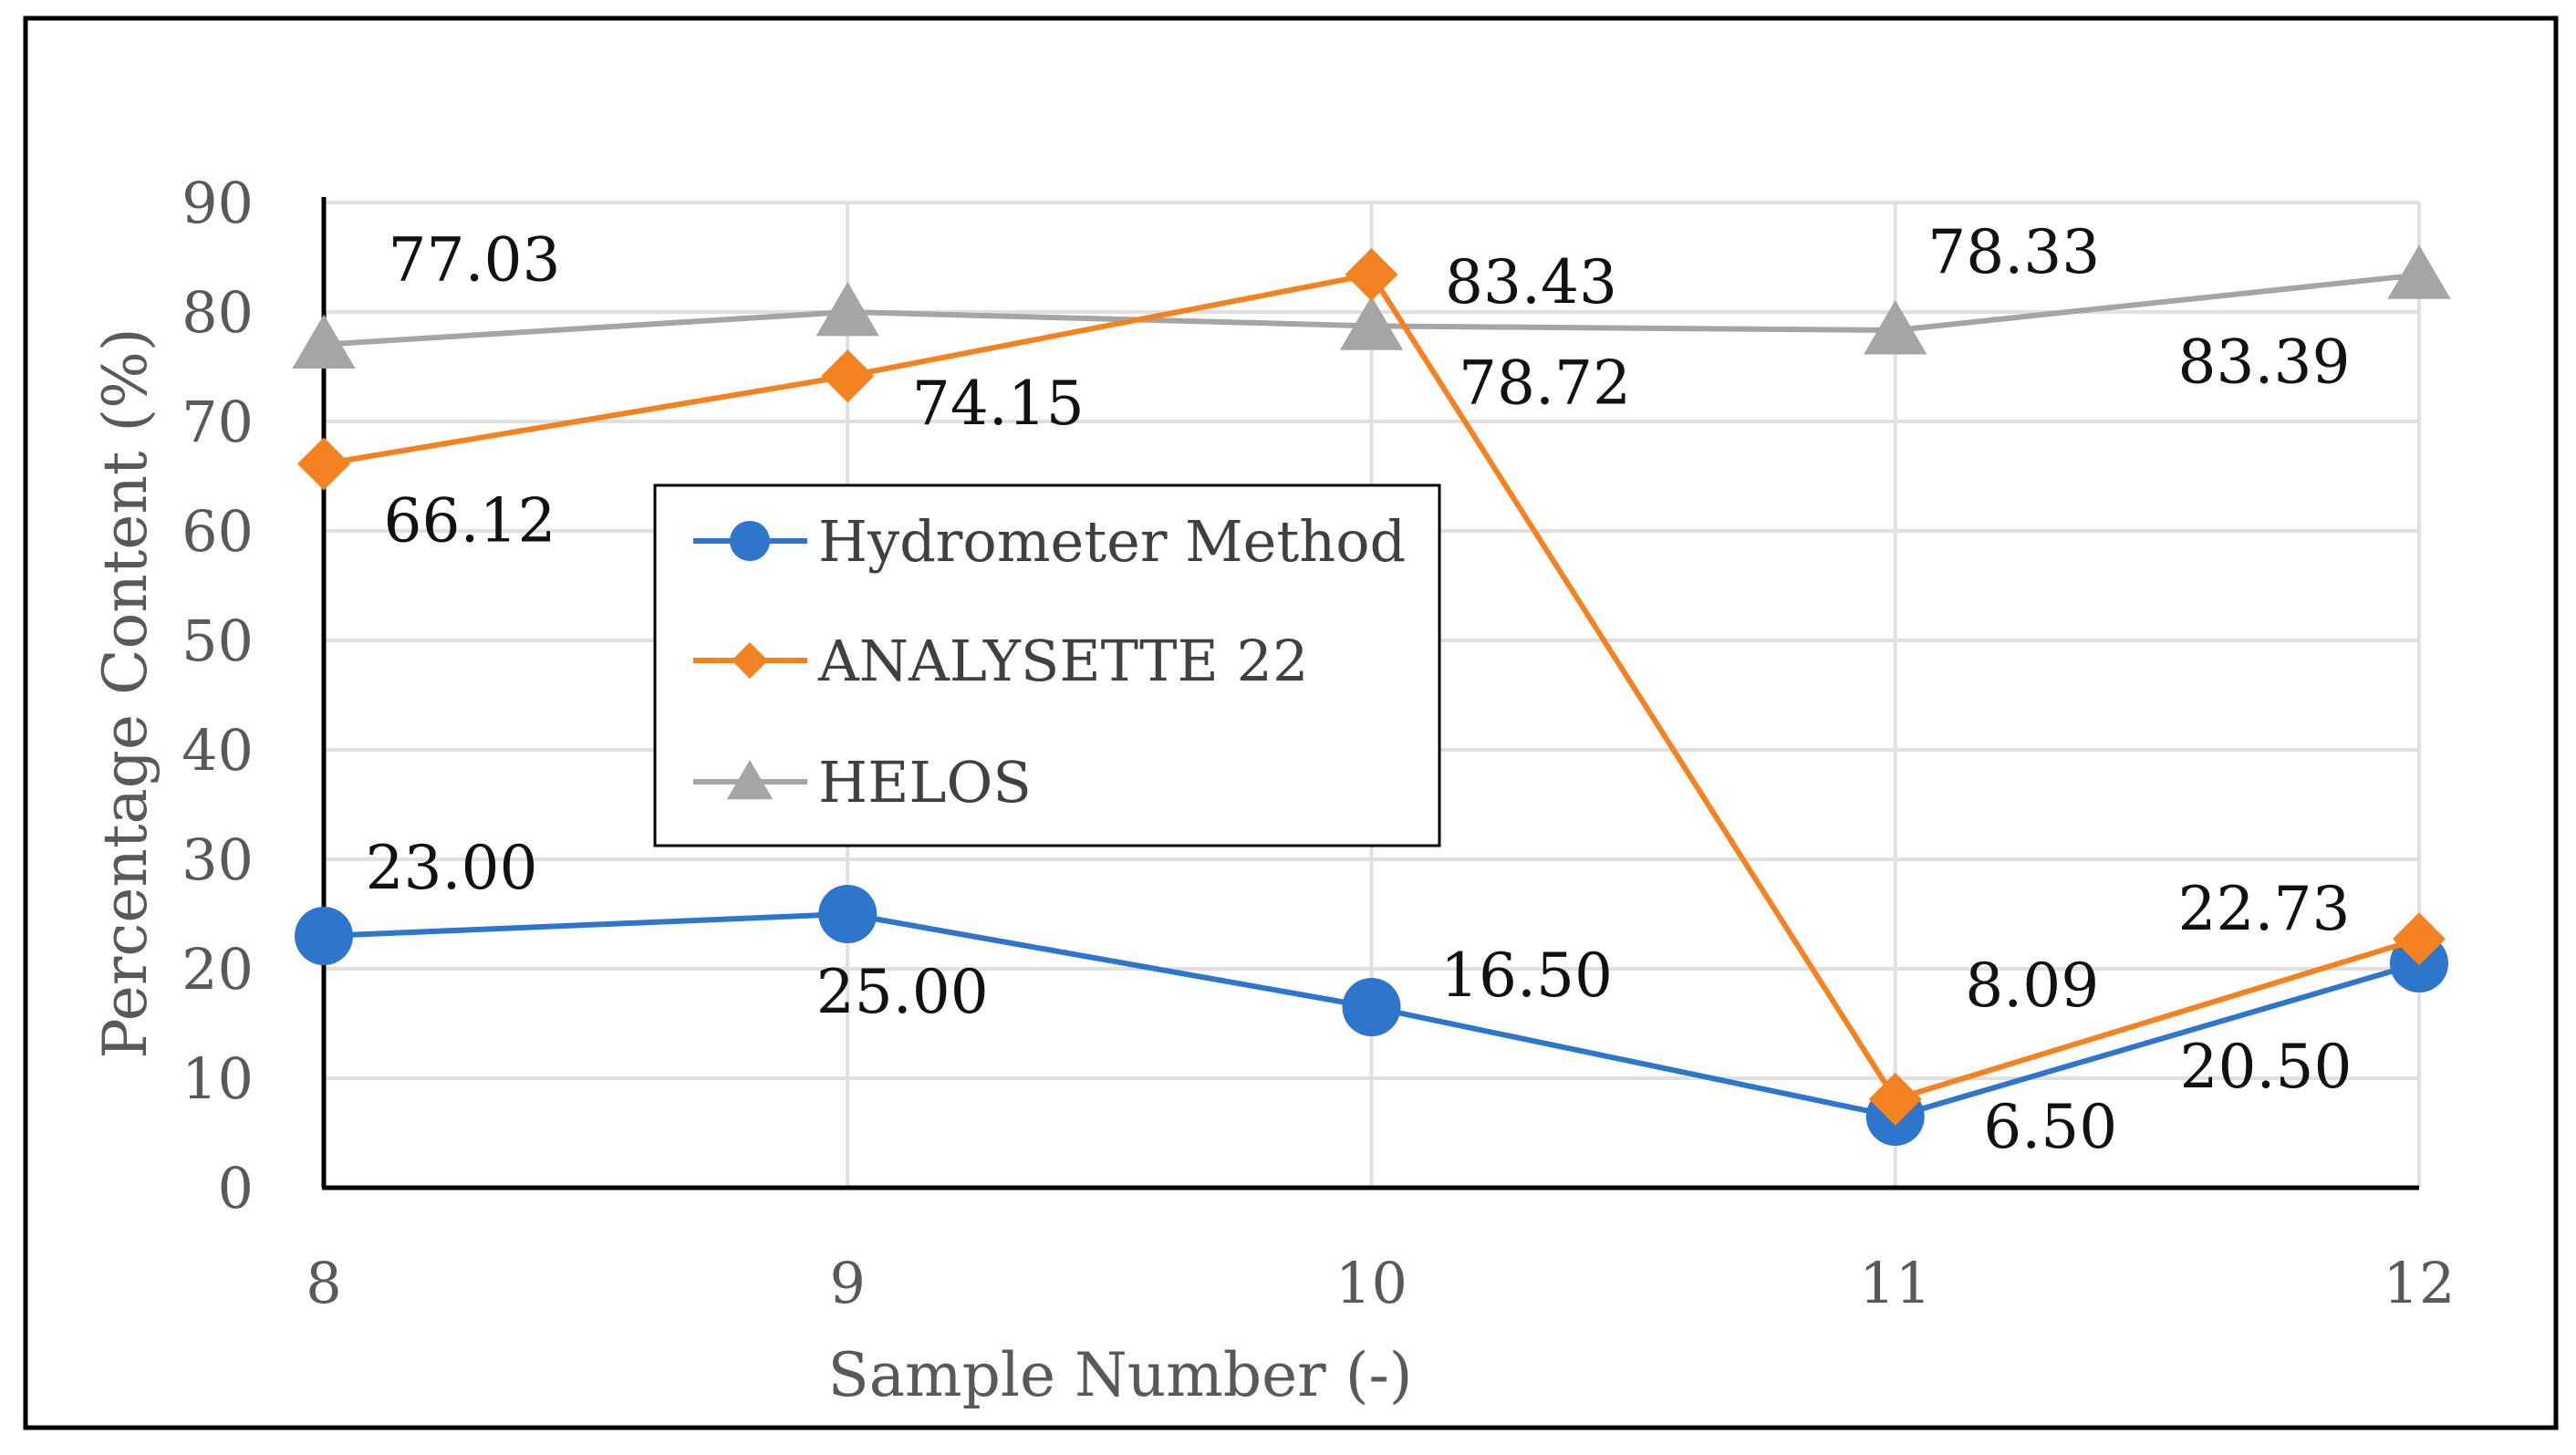 This screenshot has height=1455, width=2576. I want to click on legend-marker-hydrometer-method, so click(750, 541).